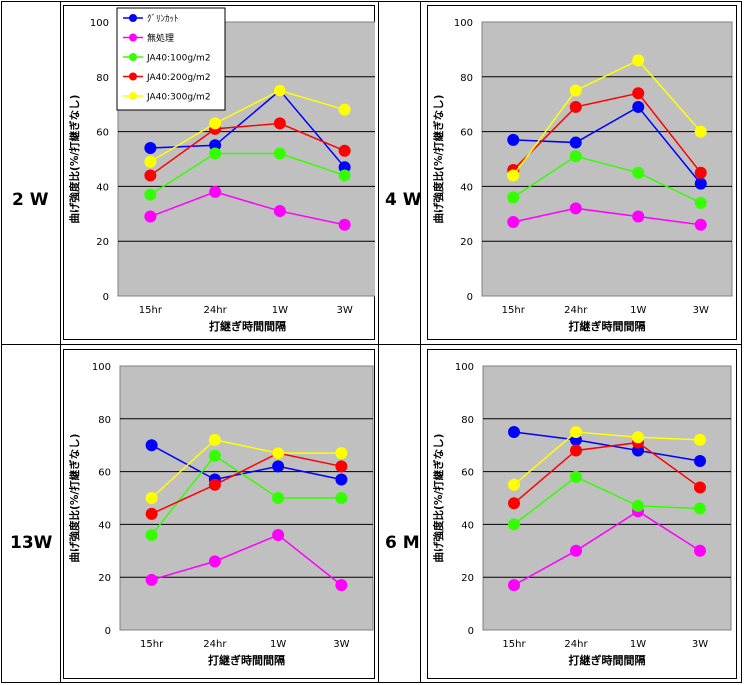 The height and width of the screenshot is (685, 744). Describe the element at coordinates (178, 59) in the screenshot. I see `legend-label: JA40:100g/m2` at that location.